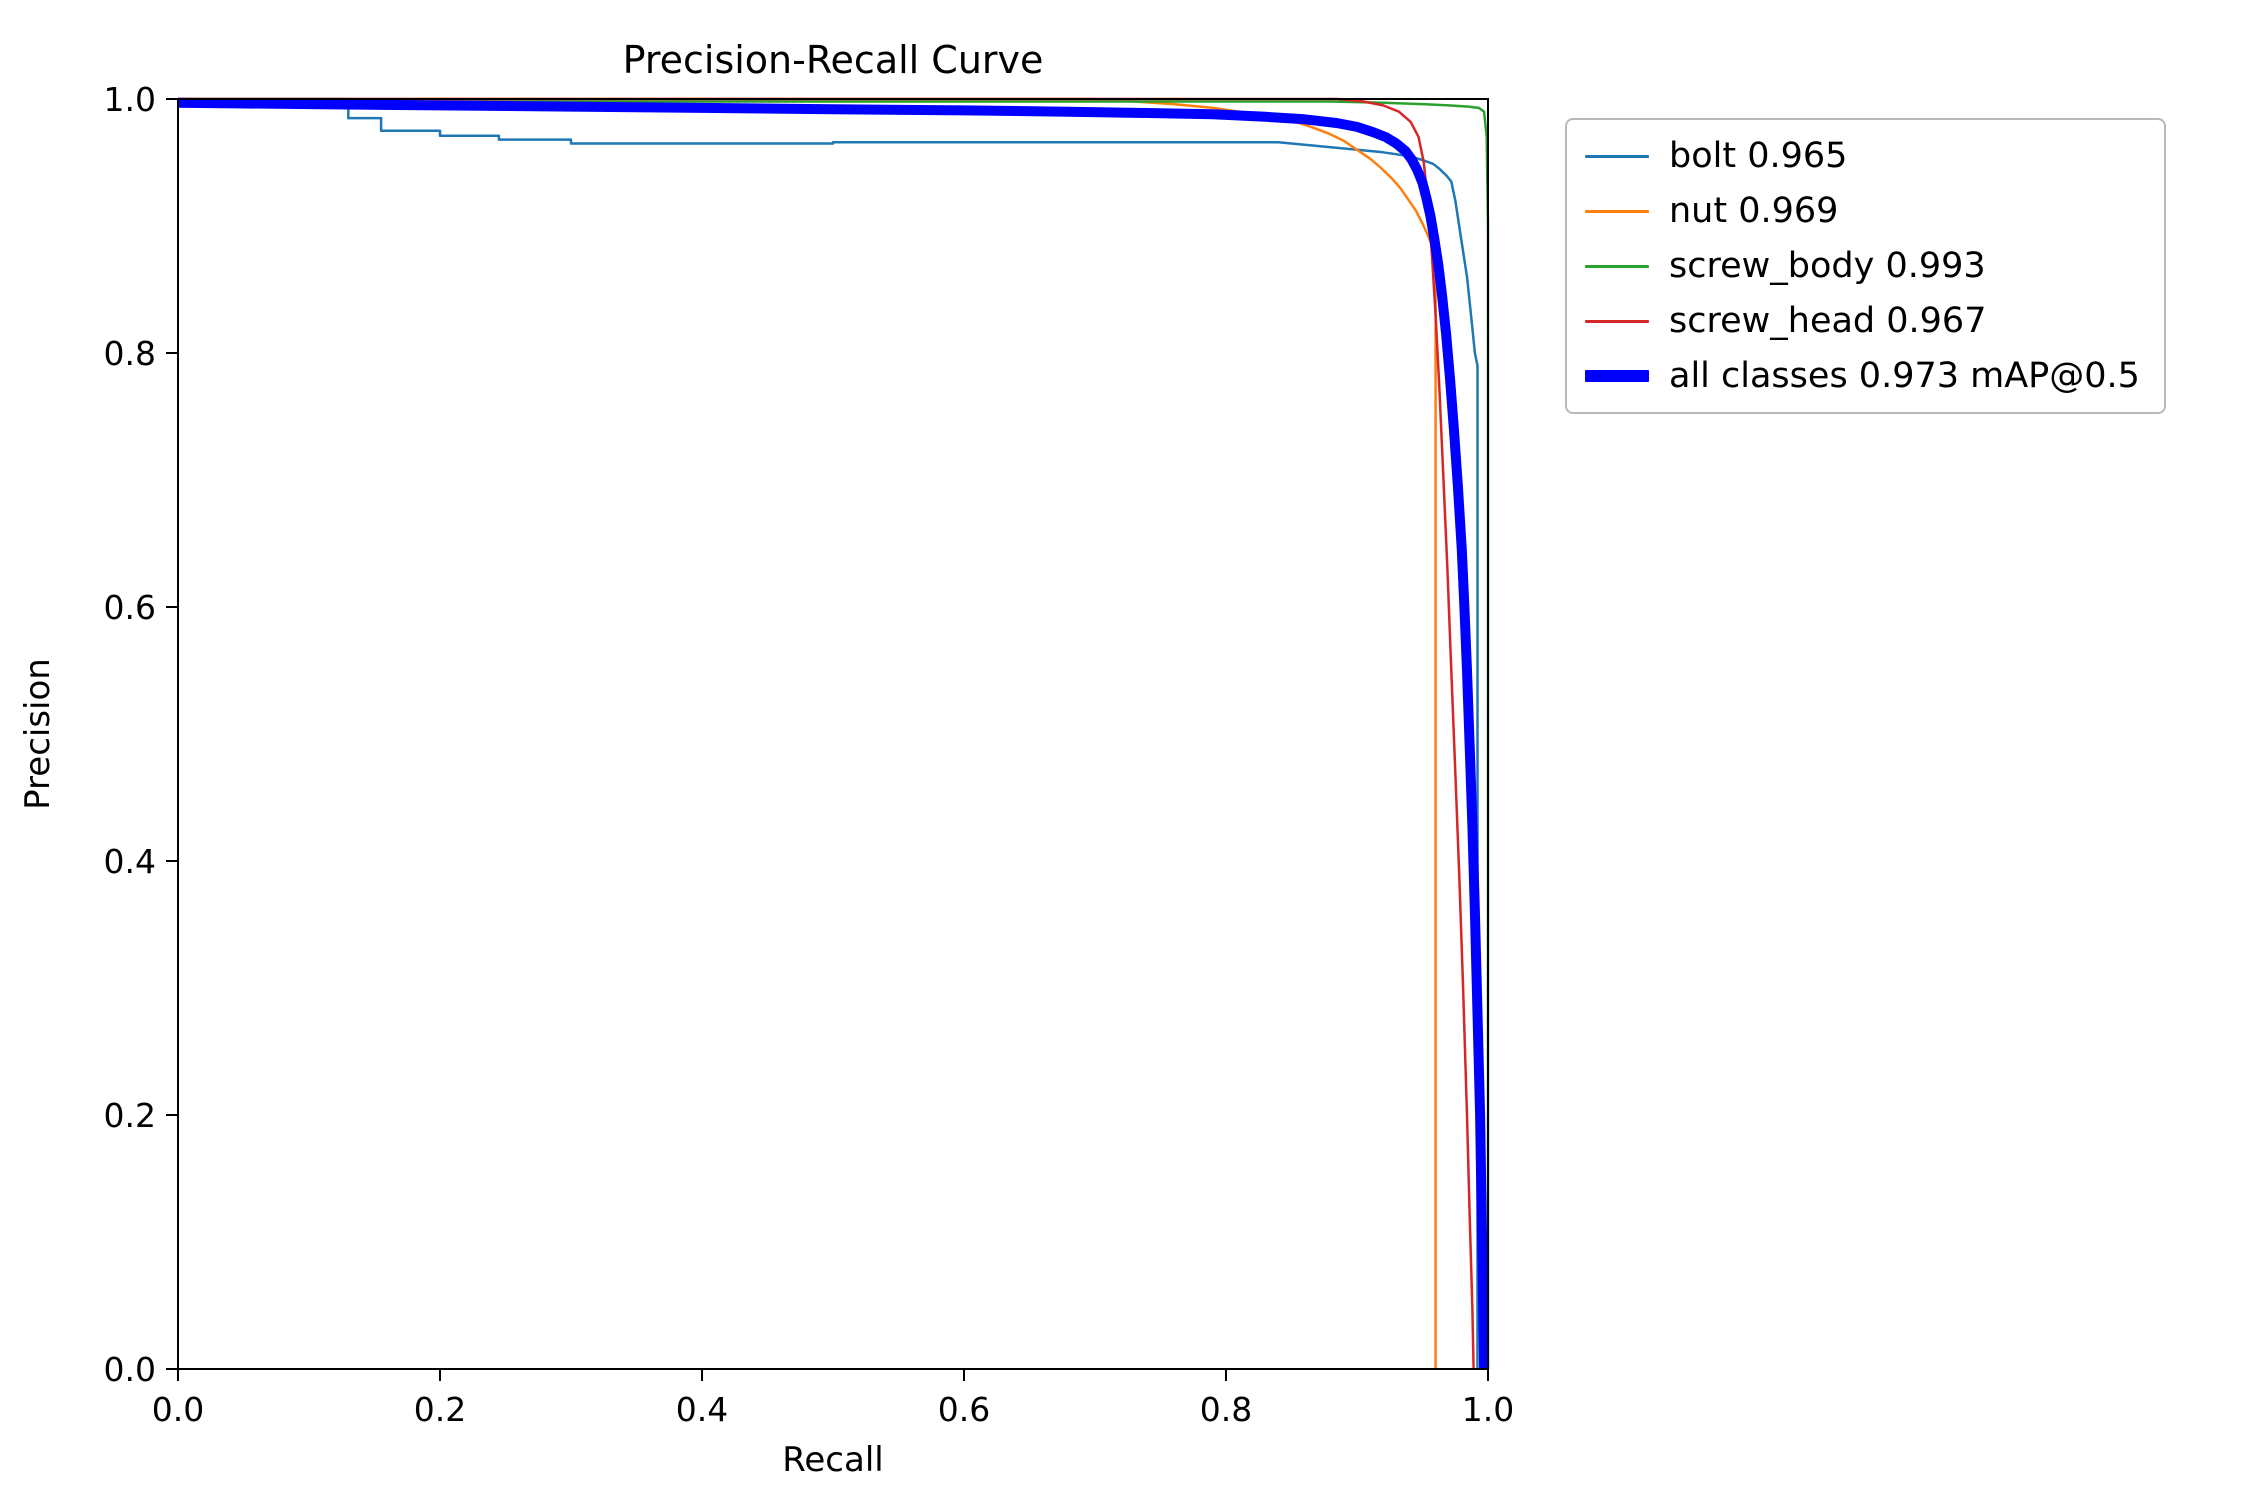 Image resolution: width=2250 pixels, height=1500 pixels. Describe the element at coordinates (178, 1409) in the screenshot. I see `x-tick-label: 0.0` at that location.